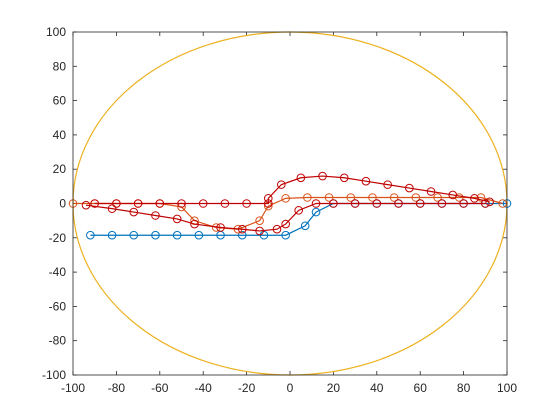  I want to click on x-tick-label: -40, so click(204, 388).